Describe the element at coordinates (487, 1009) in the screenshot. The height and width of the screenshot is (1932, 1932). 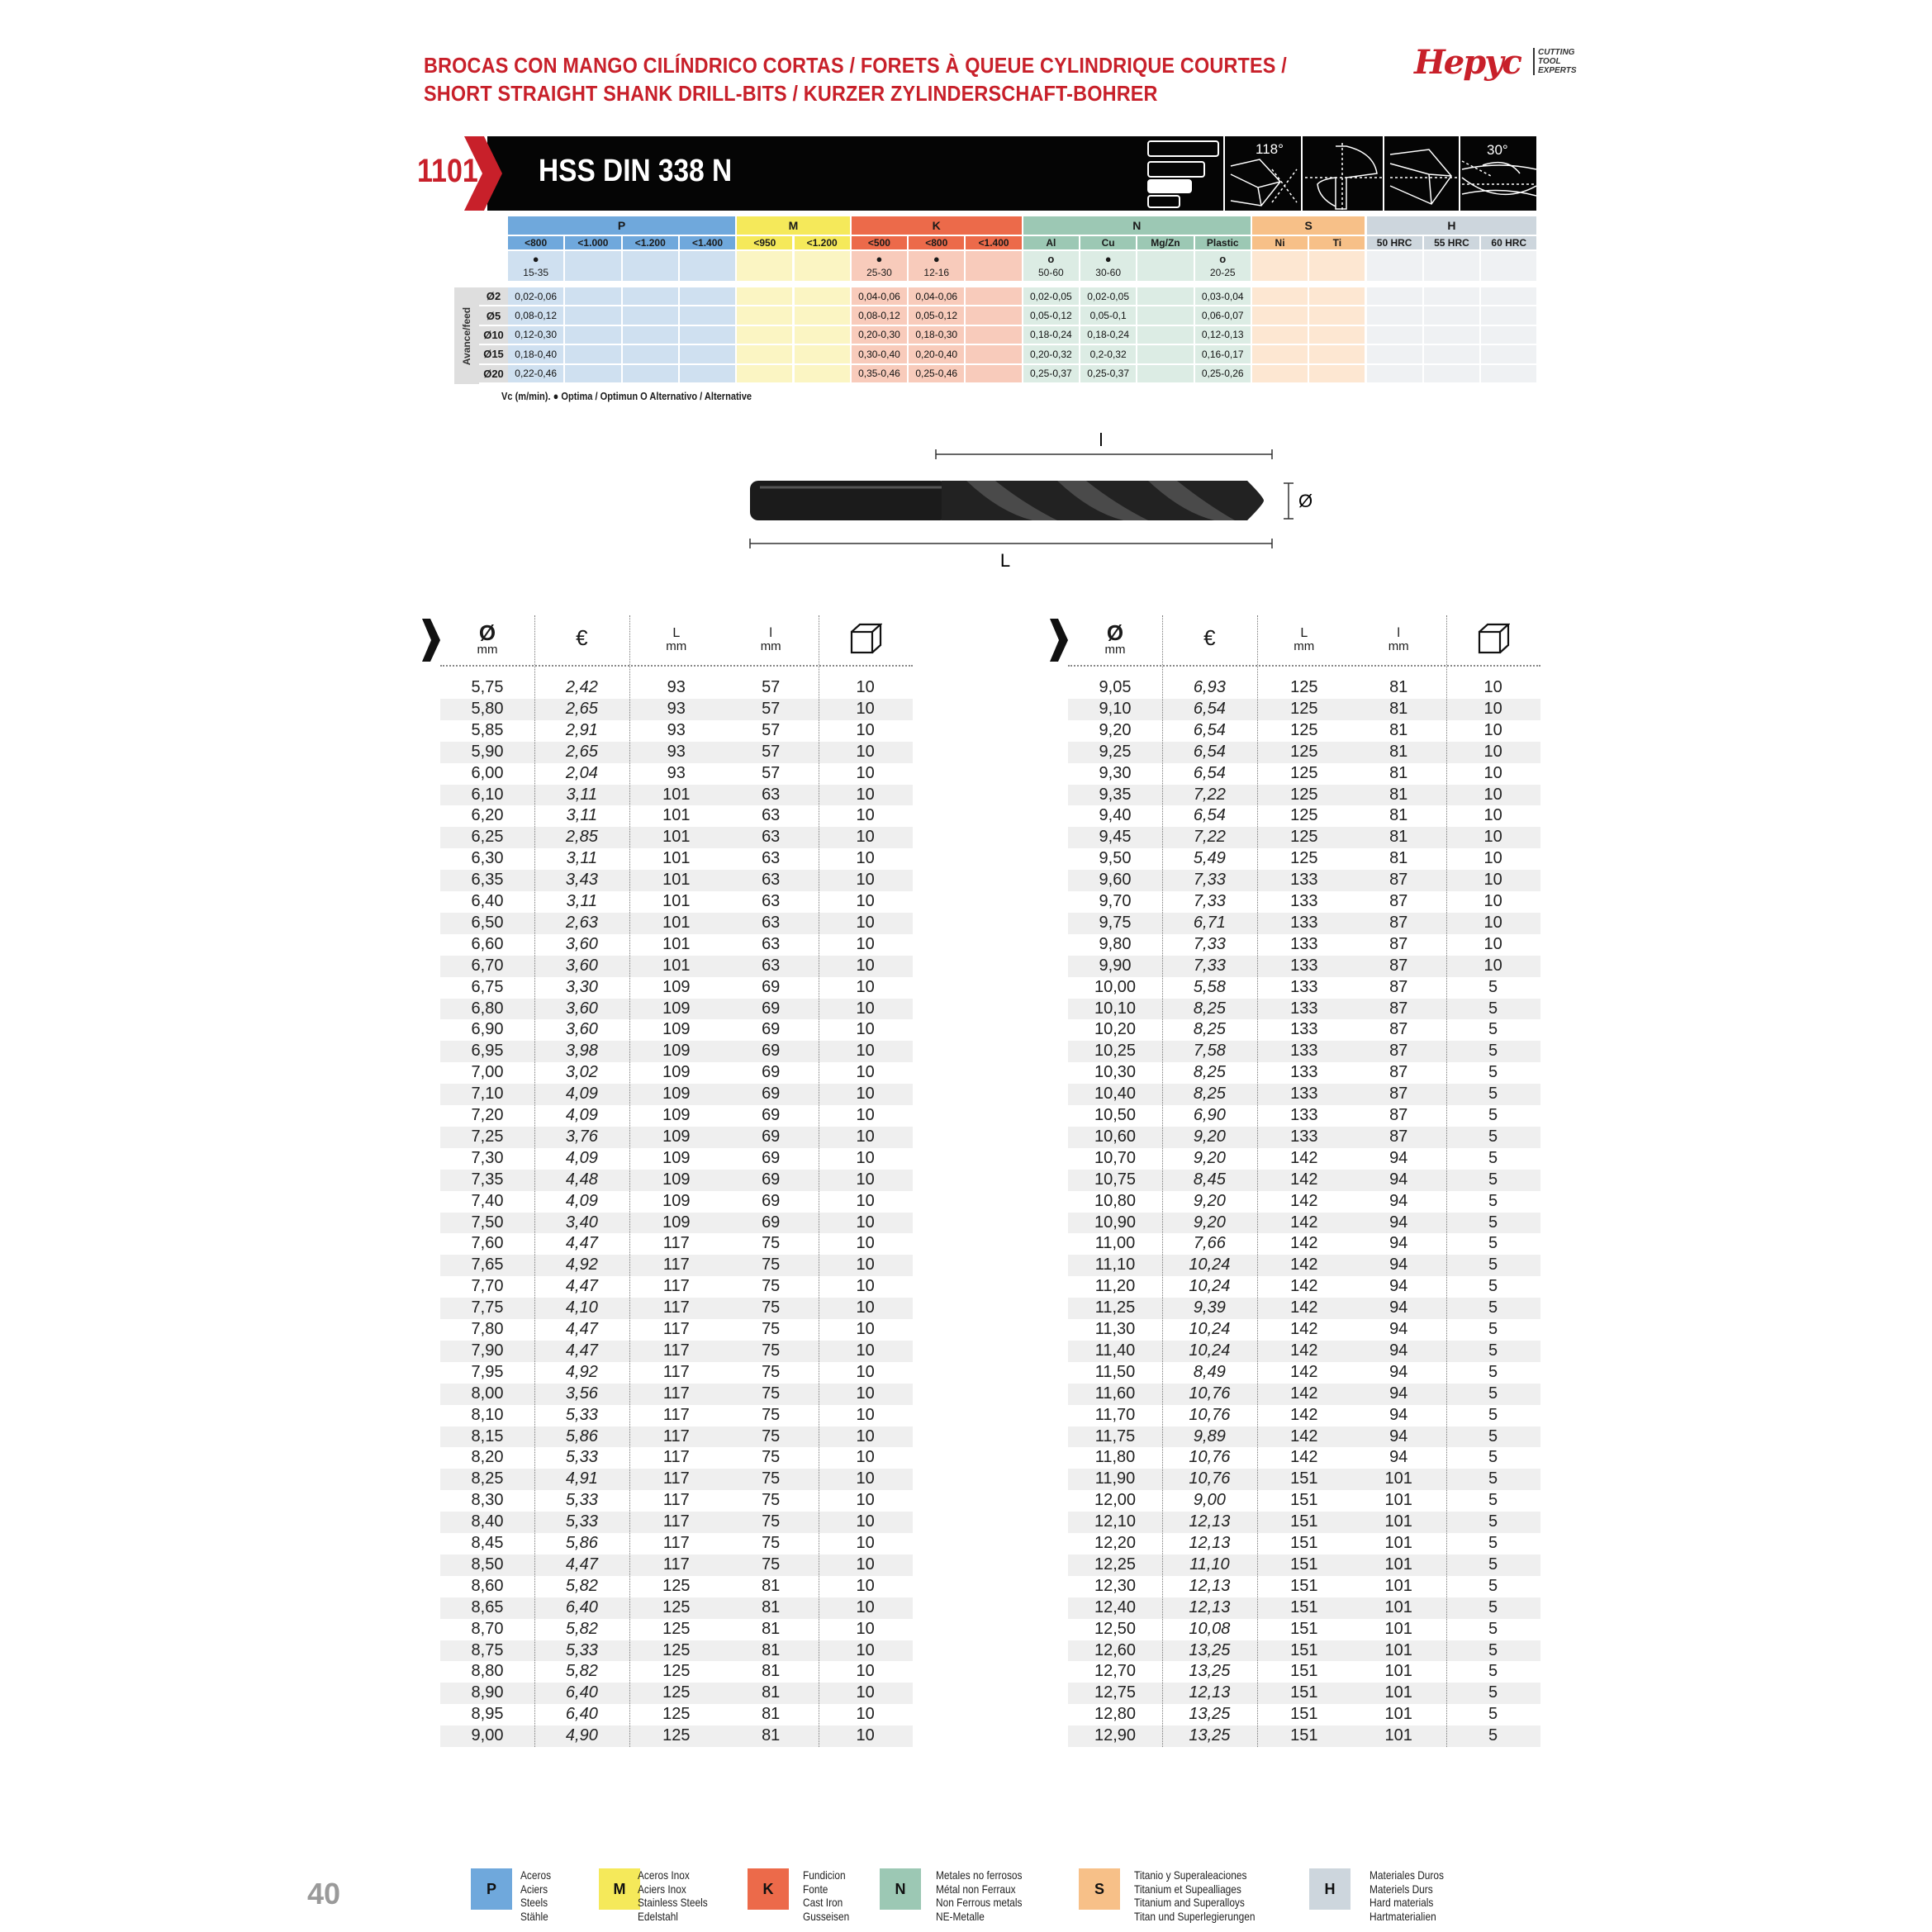
I see `diameter-cell: 6,80` at that location.